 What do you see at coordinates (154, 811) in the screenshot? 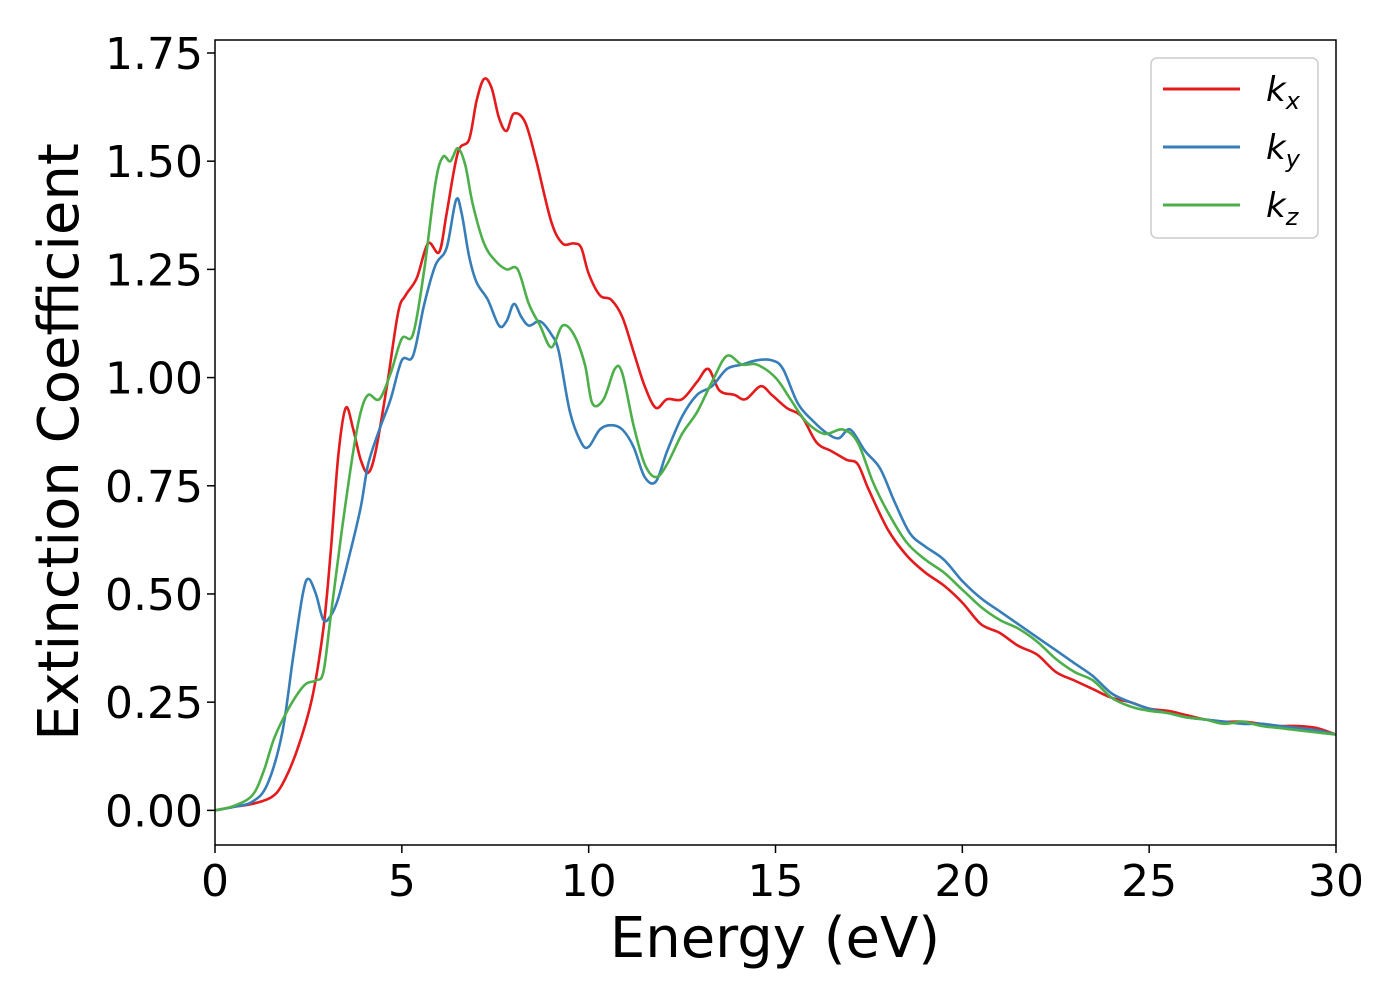
I see `y-tick-label-0: 0.00` at bounding box center [154, 811].